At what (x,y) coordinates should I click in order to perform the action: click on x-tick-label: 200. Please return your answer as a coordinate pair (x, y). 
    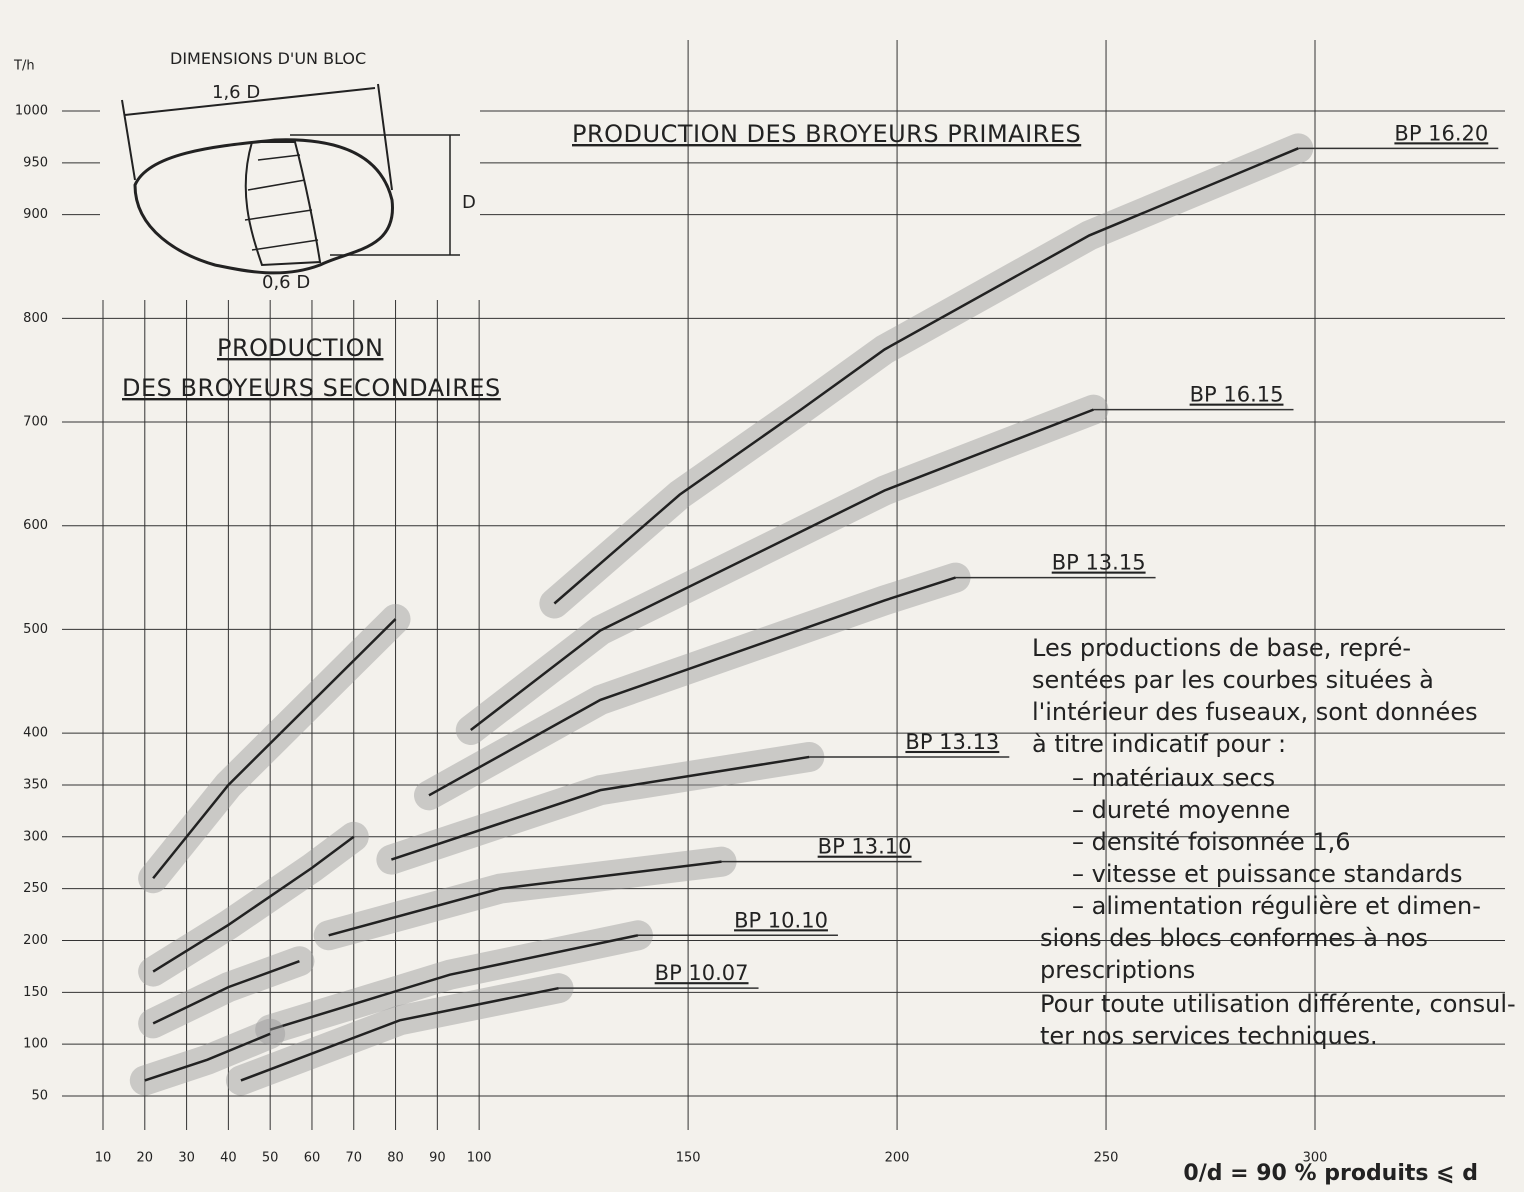
    Looking at the image, I should click on (897, 1158).